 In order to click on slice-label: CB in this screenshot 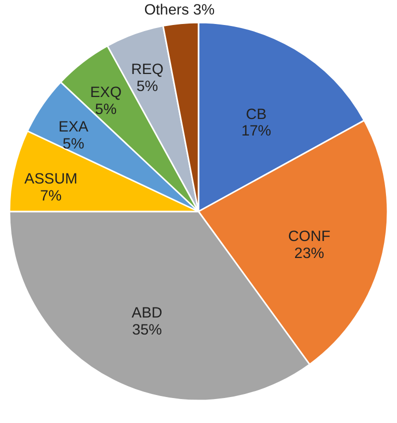, I will do `click(256, 114)`.